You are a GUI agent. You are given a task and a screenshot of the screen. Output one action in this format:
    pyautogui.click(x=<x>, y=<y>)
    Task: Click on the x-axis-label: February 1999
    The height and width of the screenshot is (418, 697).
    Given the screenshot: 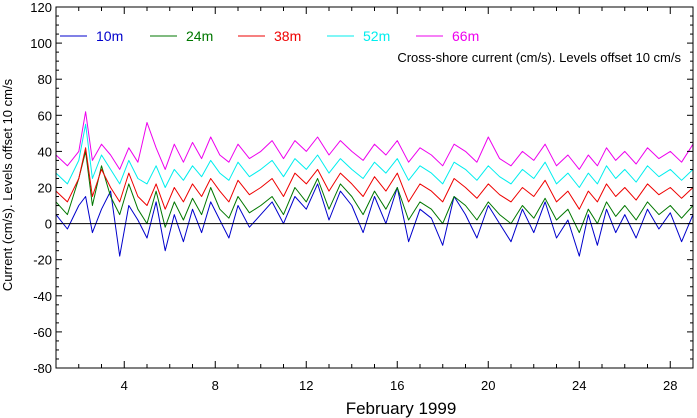 What is the action you would take?
    pyautogui.click(x=401, y=408)
    